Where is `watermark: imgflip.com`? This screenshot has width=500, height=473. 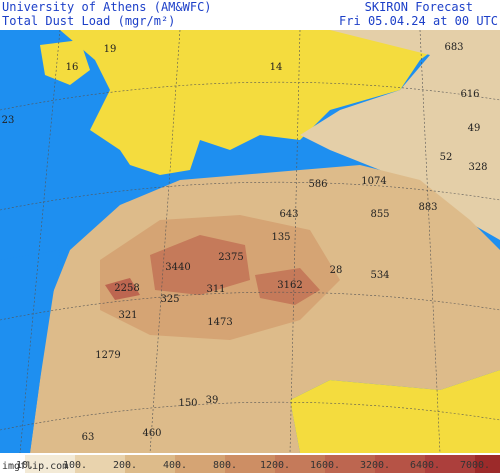 watermark: imgflip.com is located at coordinates (35, 466).